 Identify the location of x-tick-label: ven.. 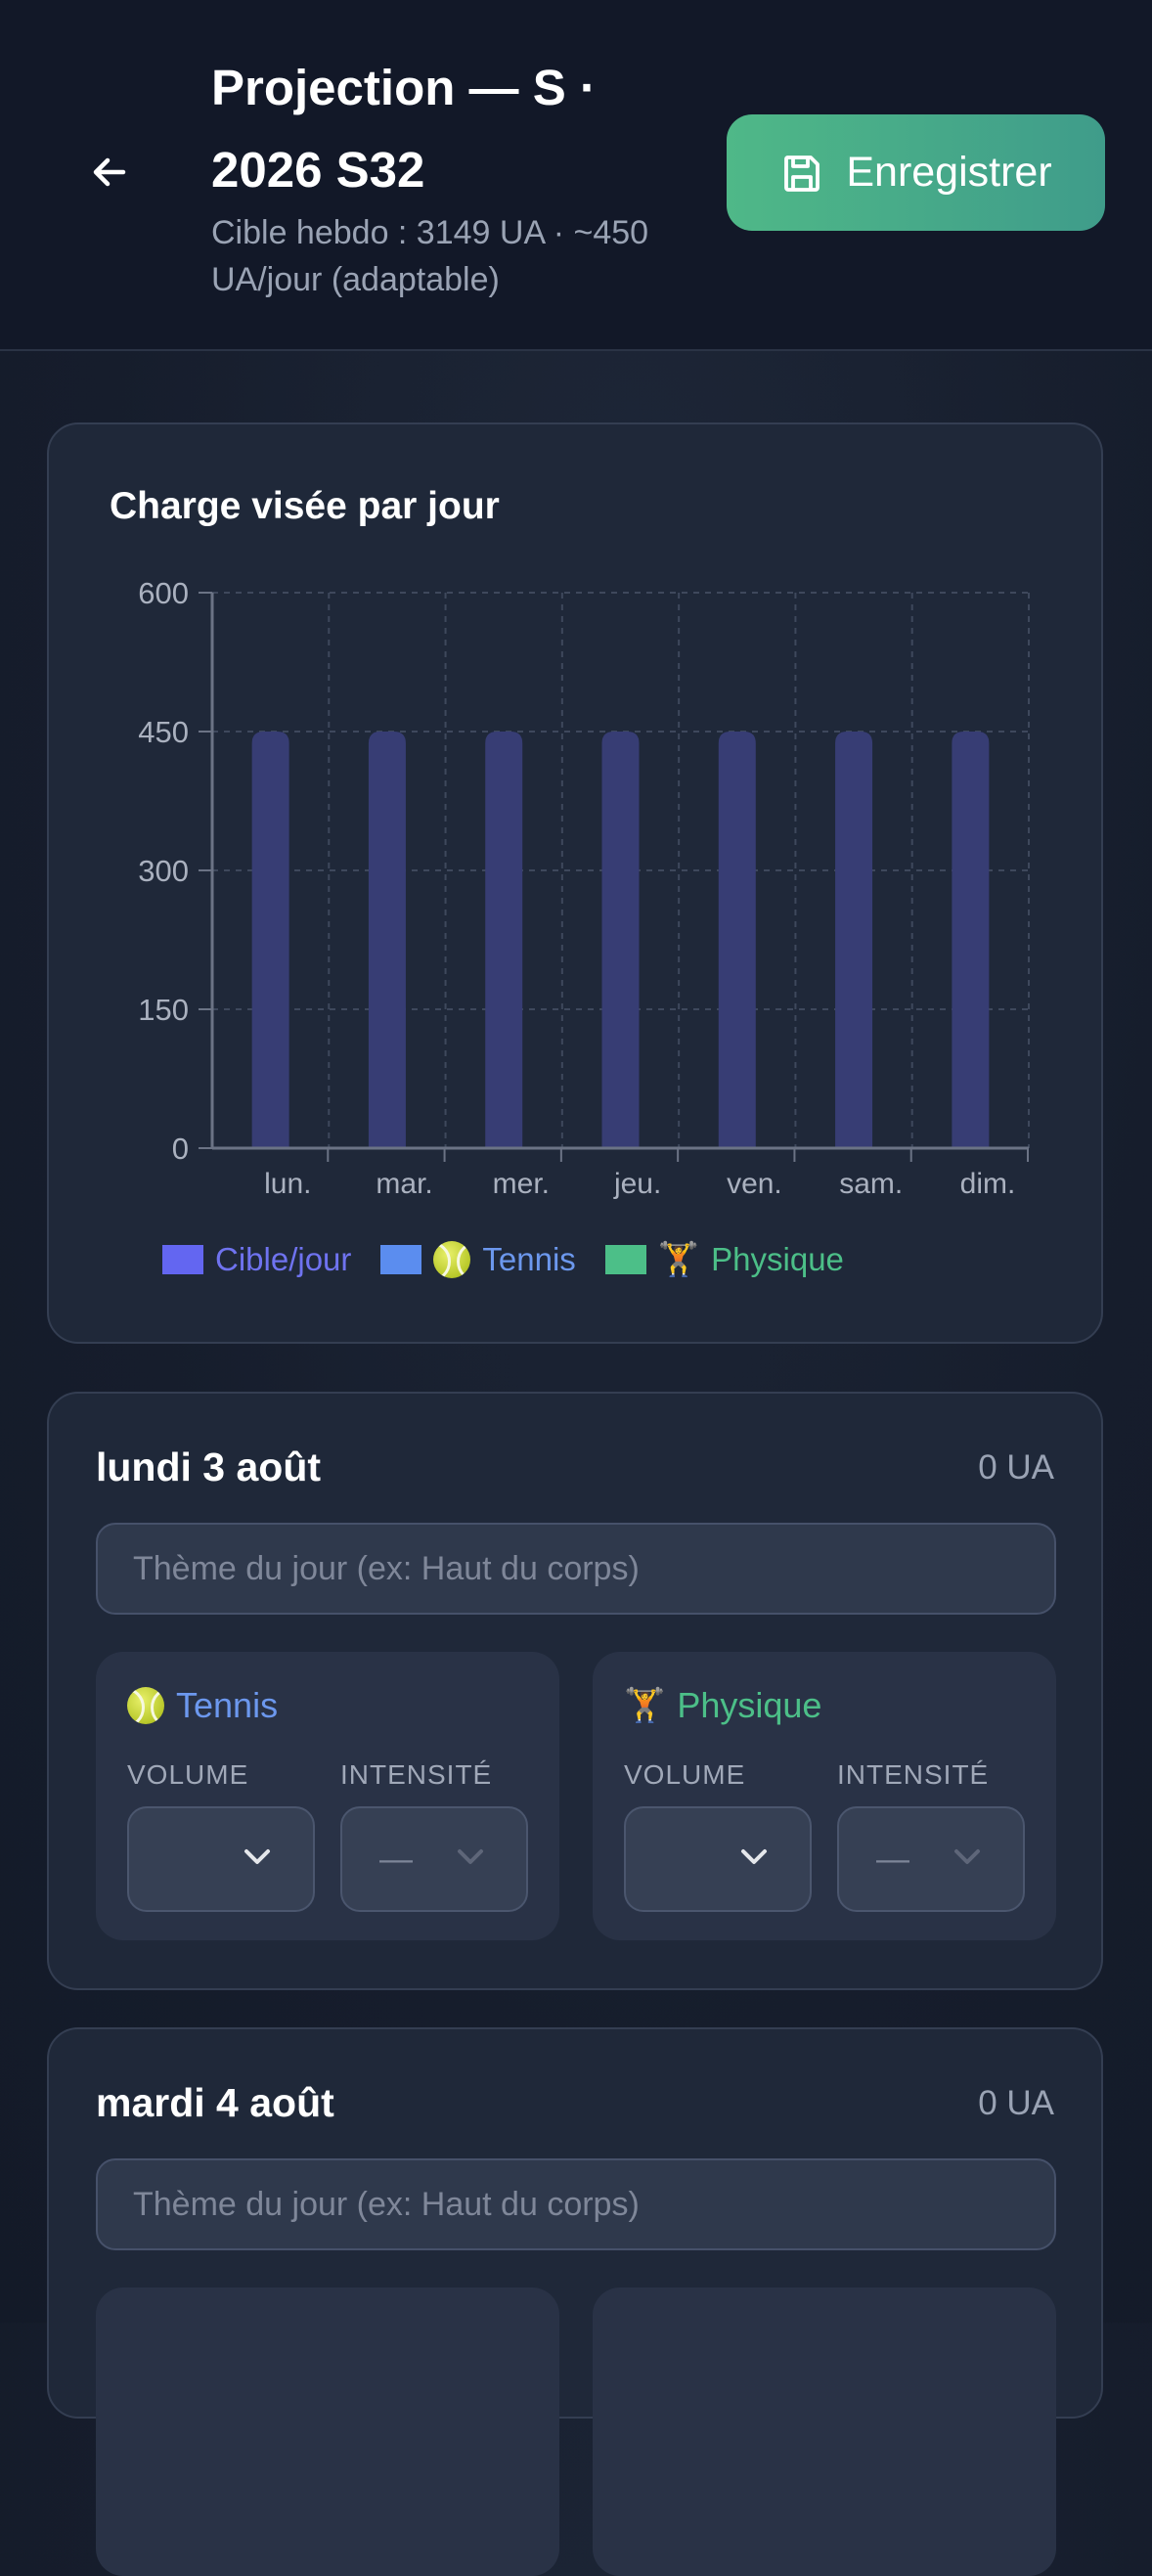
(754, 1184).